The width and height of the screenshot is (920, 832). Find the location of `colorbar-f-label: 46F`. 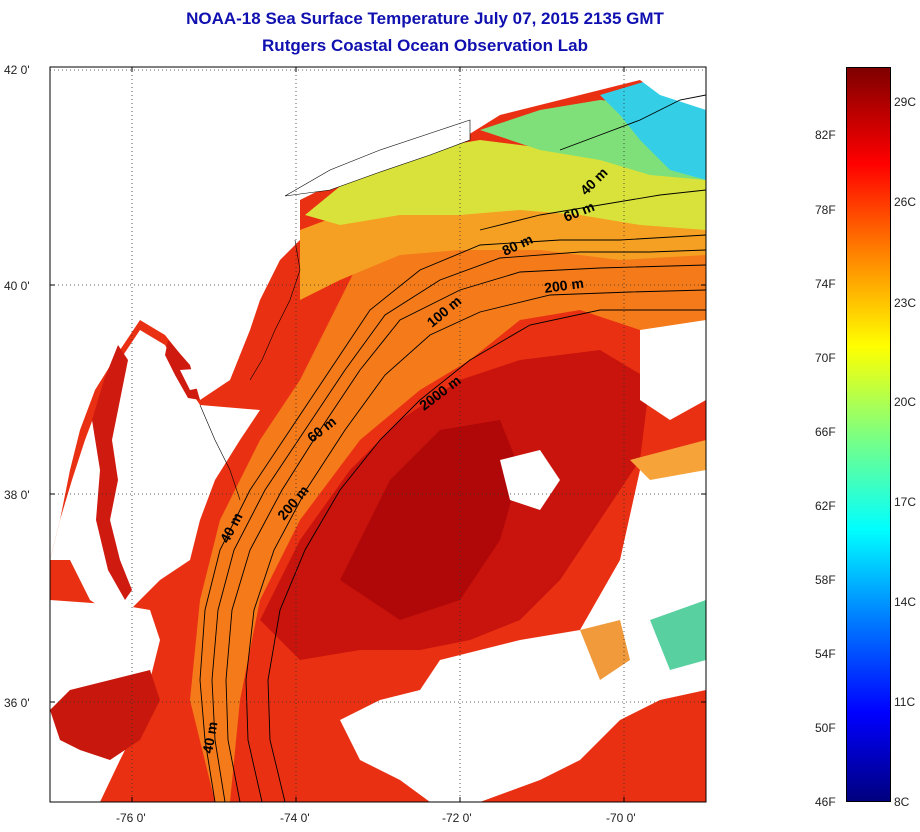

colorbar-f-label: 46F is located at coordinates (825, 802).